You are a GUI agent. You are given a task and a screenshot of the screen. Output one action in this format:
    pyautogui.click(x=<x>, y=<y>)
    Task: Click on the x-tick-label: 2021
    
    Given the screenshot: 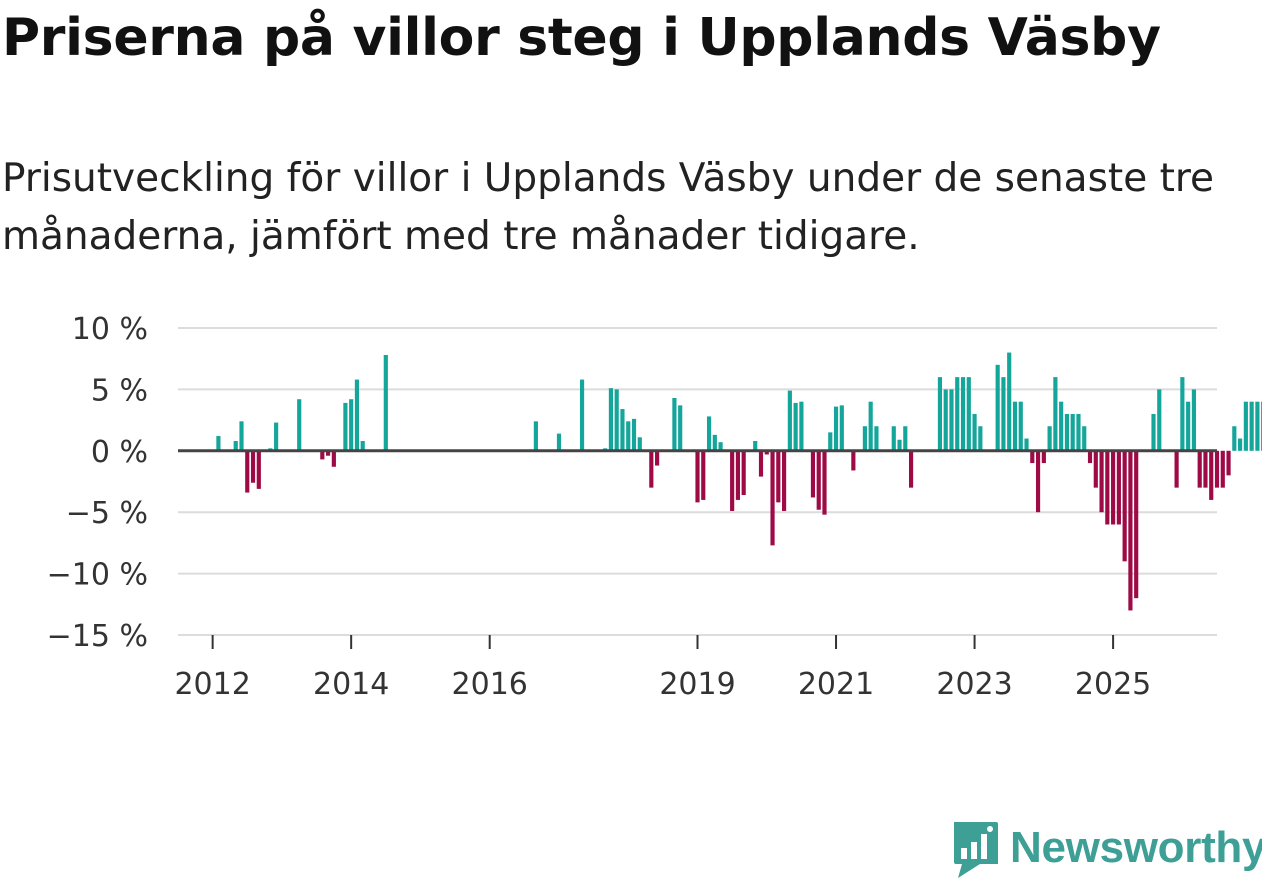 What is the action you would take?
    pyautogui.click(x=836, y=684)
    